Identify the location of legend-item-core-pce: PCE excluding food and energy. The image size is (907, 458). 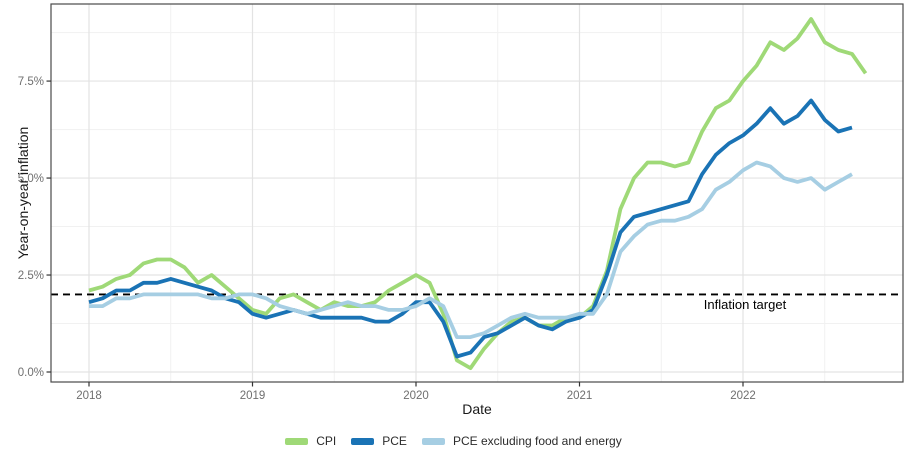
(521, 441).